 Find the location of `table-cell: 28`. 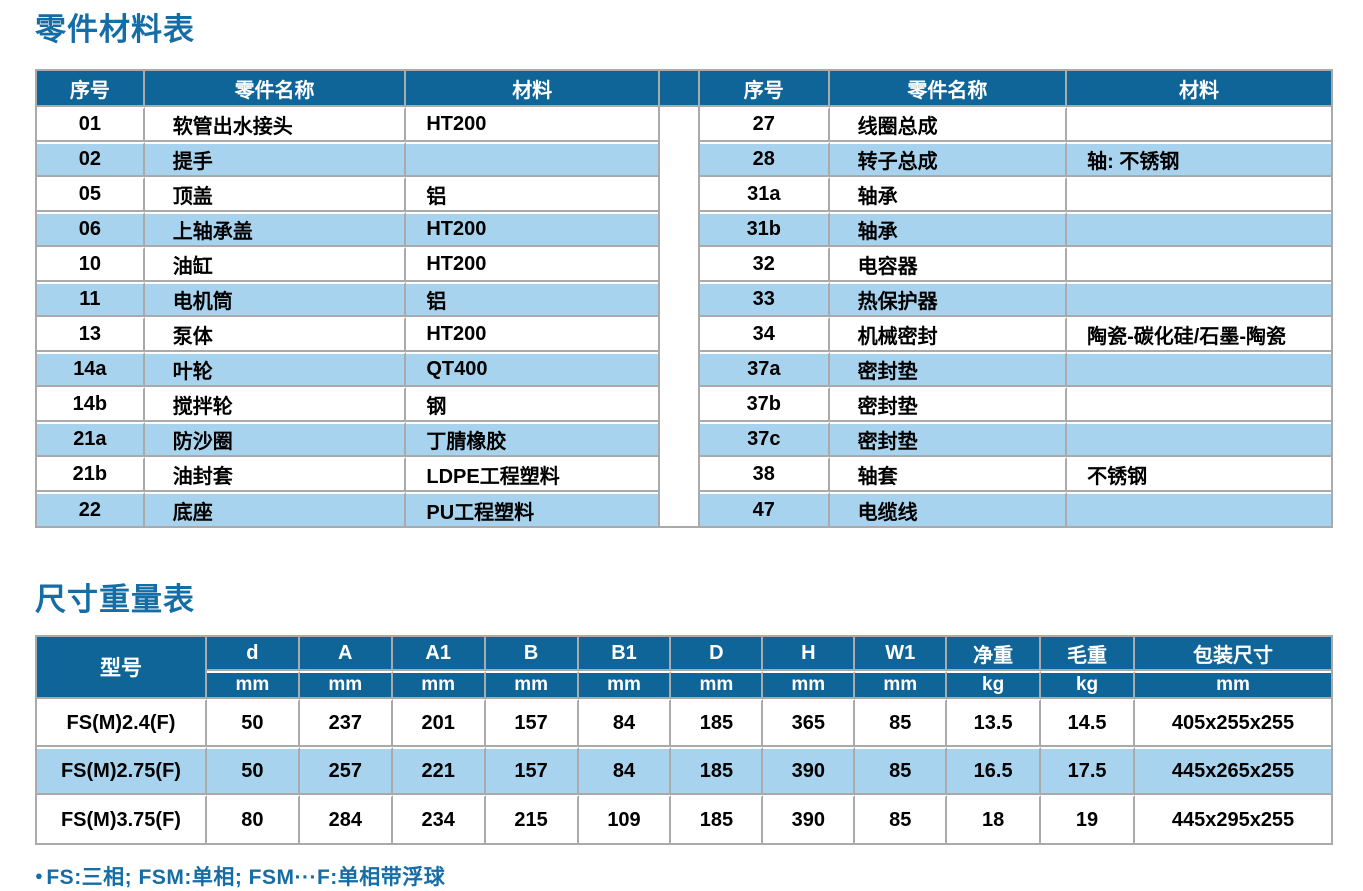

table-cell: 28 is located at coordinates (764, 159).